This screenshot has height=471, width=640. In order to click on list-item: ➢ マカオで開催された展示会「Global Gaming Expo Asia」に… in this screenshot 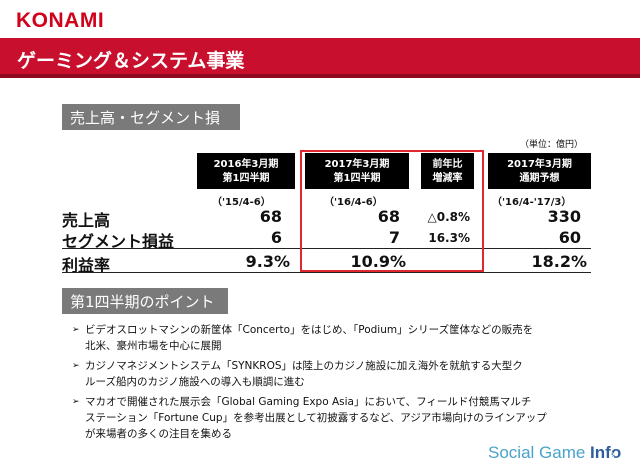, I will do `click(342, 418)`.